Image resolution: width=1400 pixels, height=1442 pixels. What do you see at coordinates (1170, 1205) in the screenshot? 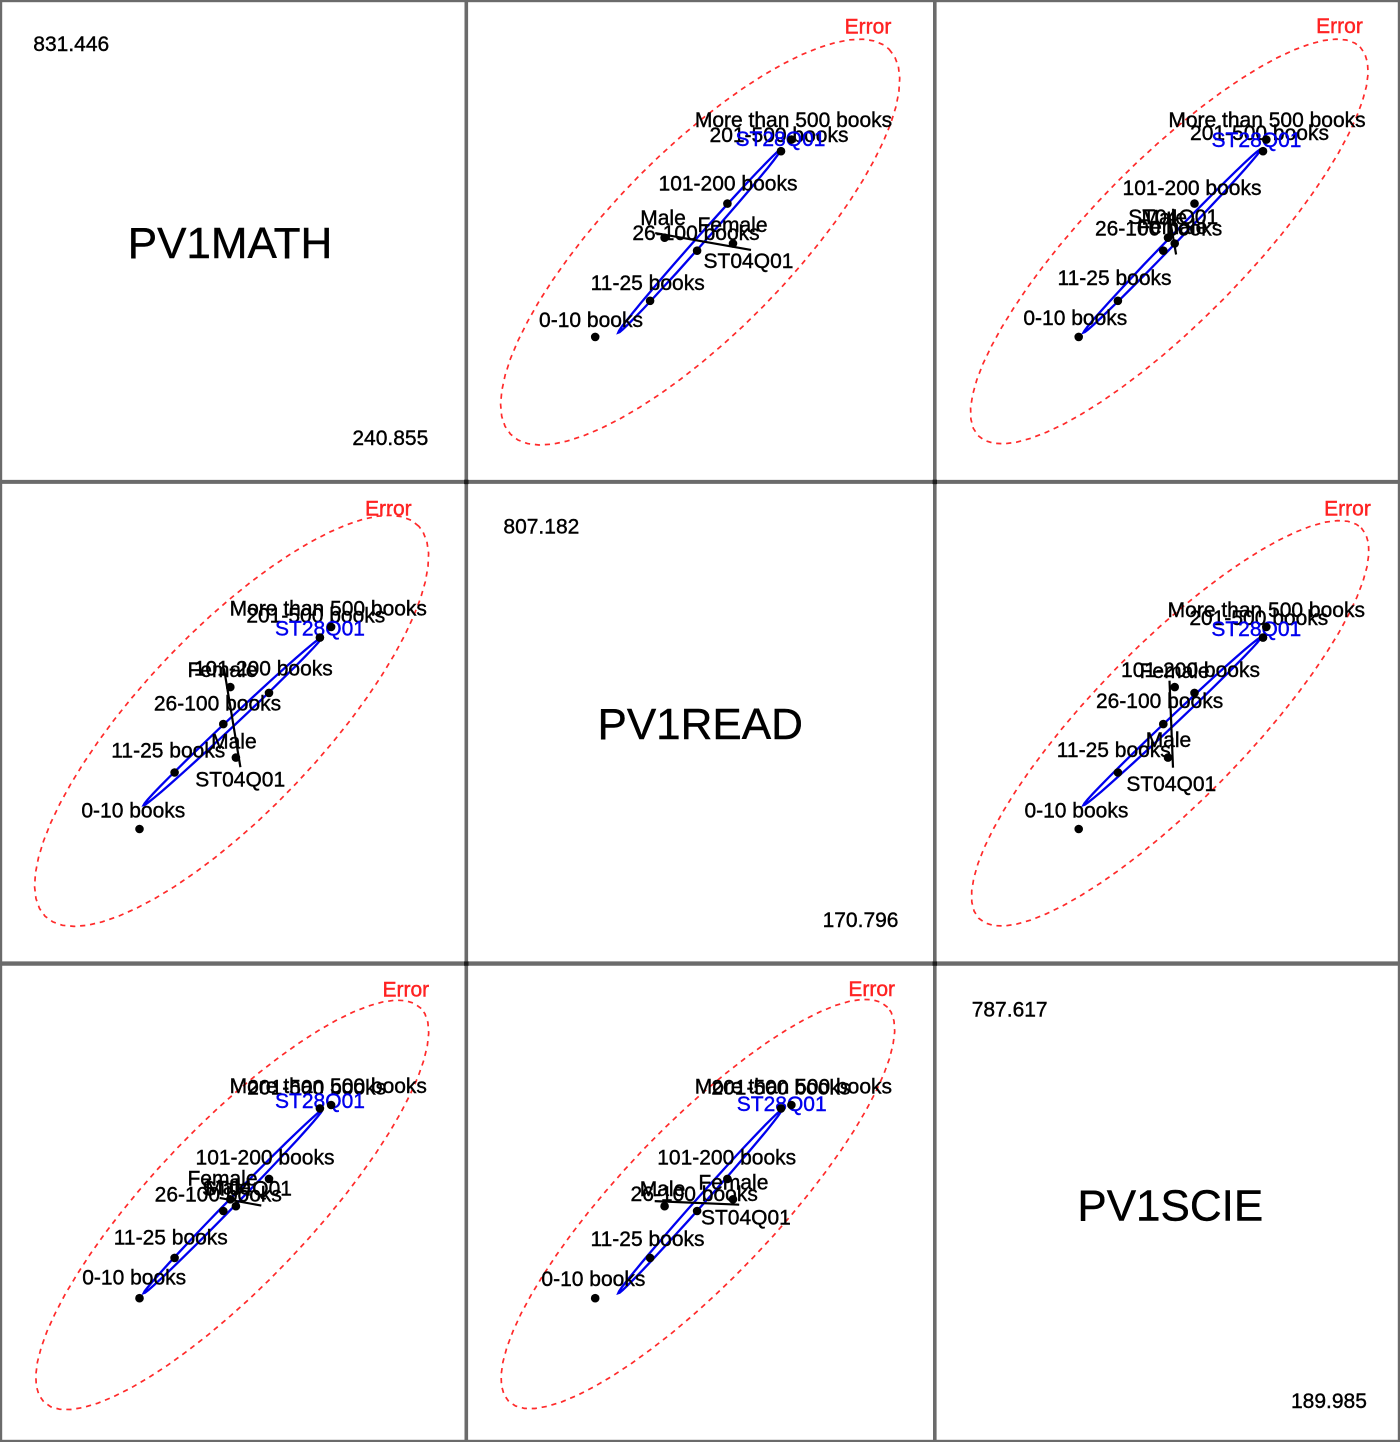
I see `svg-text: PV1SCIE` at bounding box center [1170, 1205].